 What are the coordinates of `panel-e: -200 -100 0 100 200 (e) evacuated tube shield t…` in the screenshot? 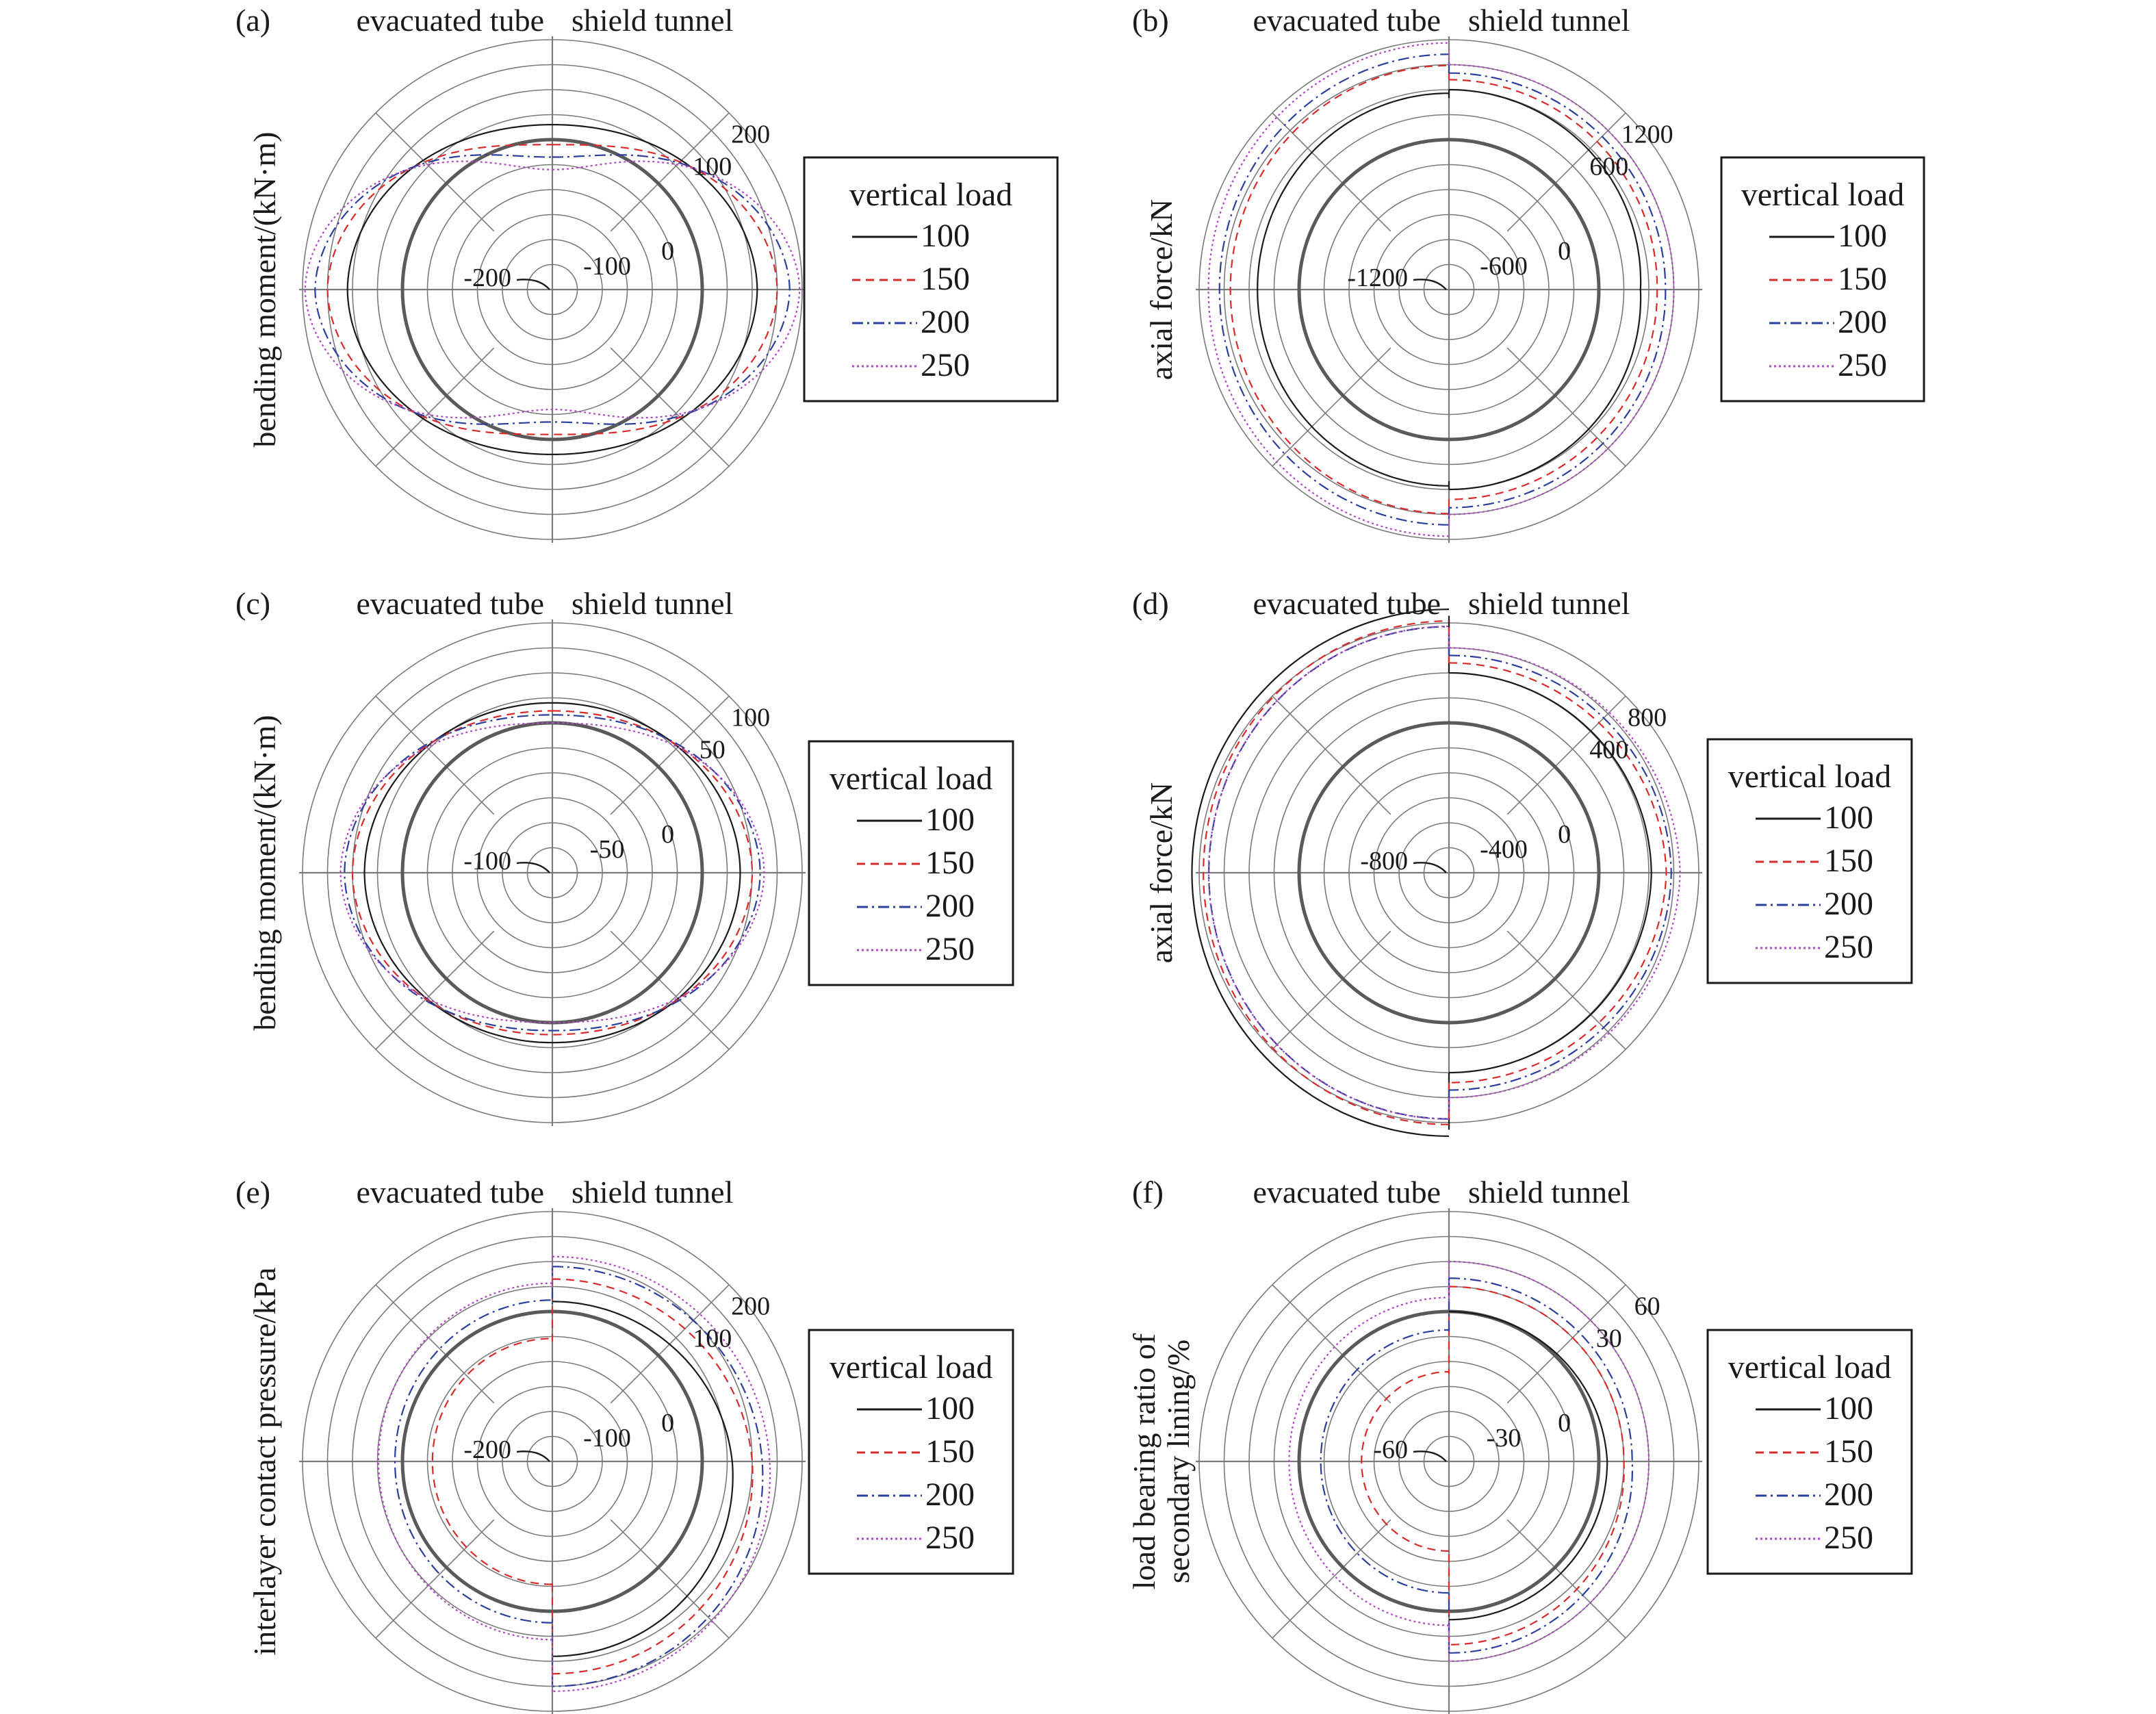 It's located at (624, 1444).